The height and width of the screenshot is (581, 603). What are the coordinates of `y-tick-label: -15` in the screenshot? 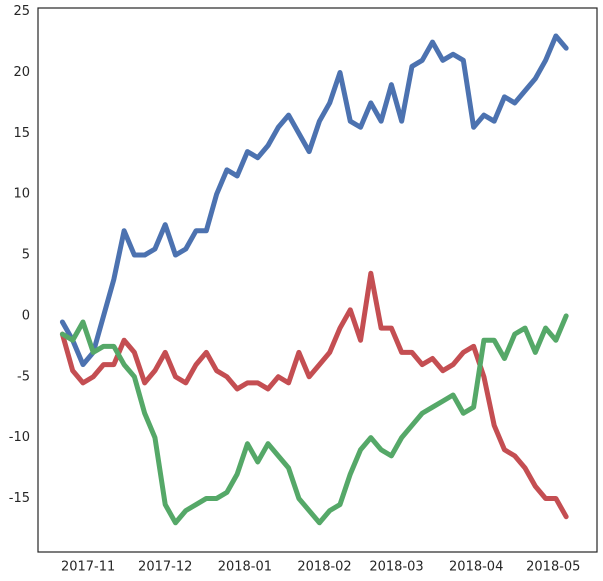 It's located at (19, 498).